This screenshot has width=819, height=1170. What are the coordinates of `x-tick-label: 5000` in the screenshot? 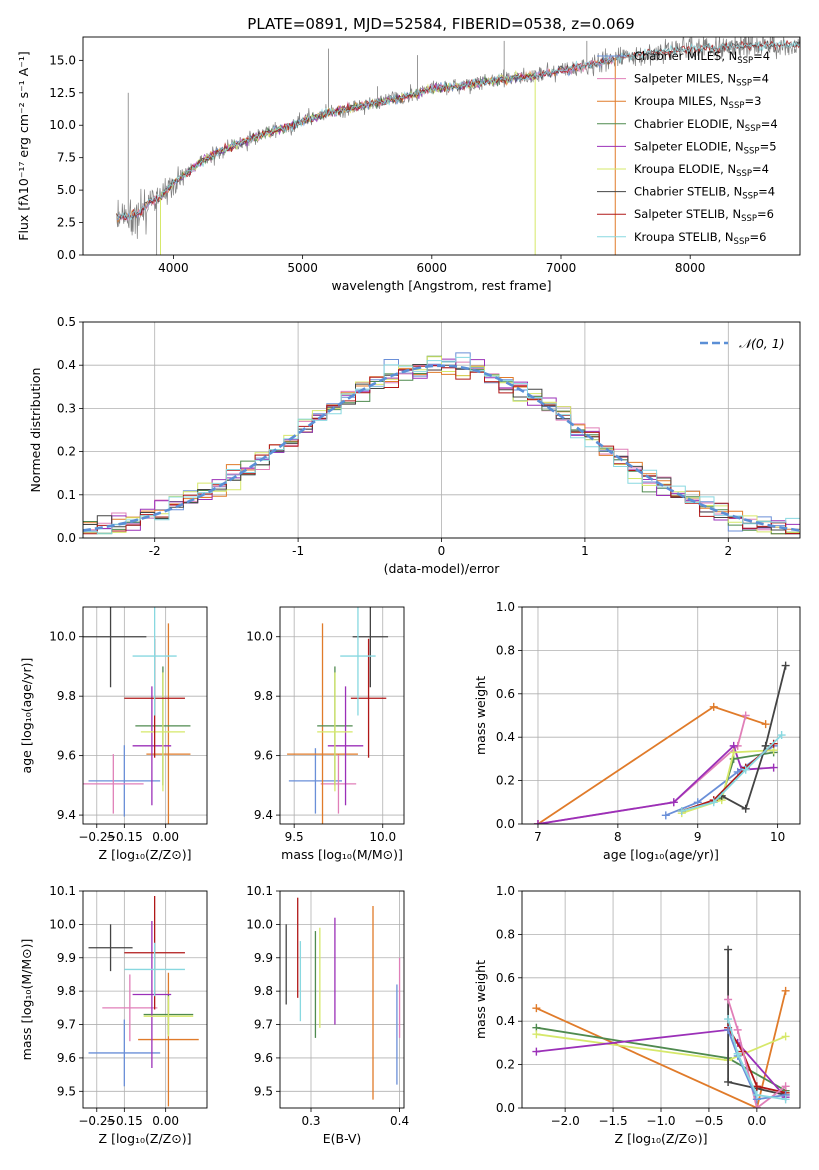 It's located at (302, 268).